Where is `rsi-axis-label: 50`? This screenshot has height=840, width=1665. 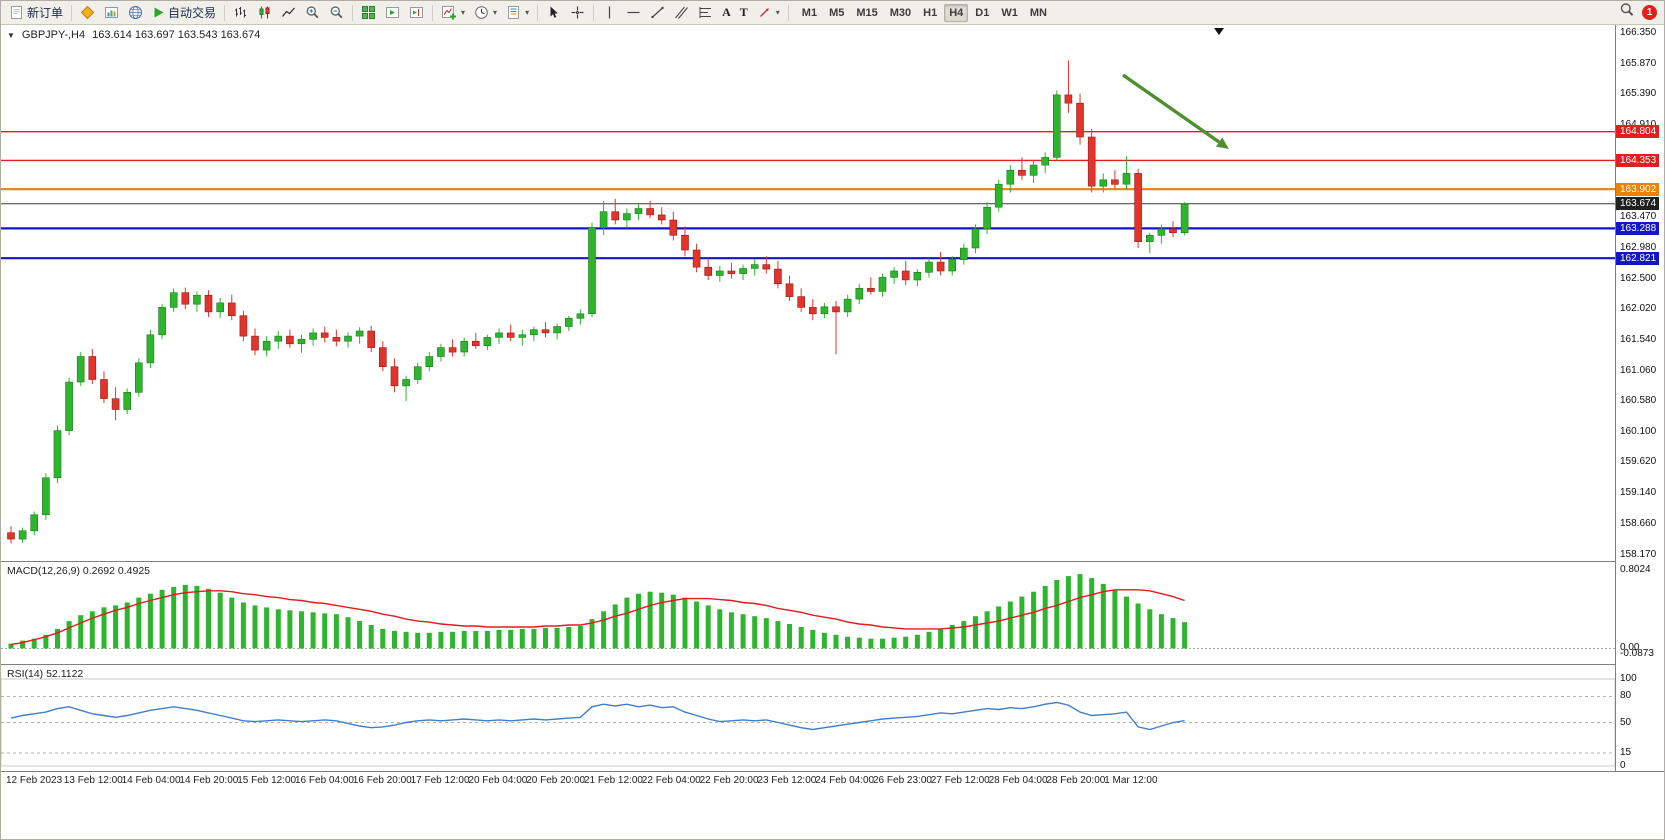 rsi-axis-label: 50 is located at coordinates (1626, 722).